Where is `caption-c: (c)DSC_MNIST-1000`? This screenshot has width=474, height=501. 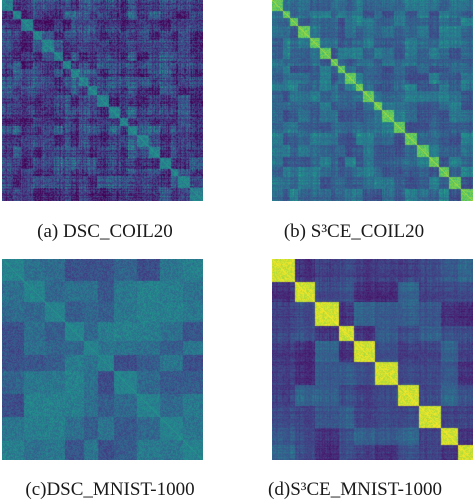
caption-c: (c)DSC_MNIST-1000 is located at coordinates (110, 489).